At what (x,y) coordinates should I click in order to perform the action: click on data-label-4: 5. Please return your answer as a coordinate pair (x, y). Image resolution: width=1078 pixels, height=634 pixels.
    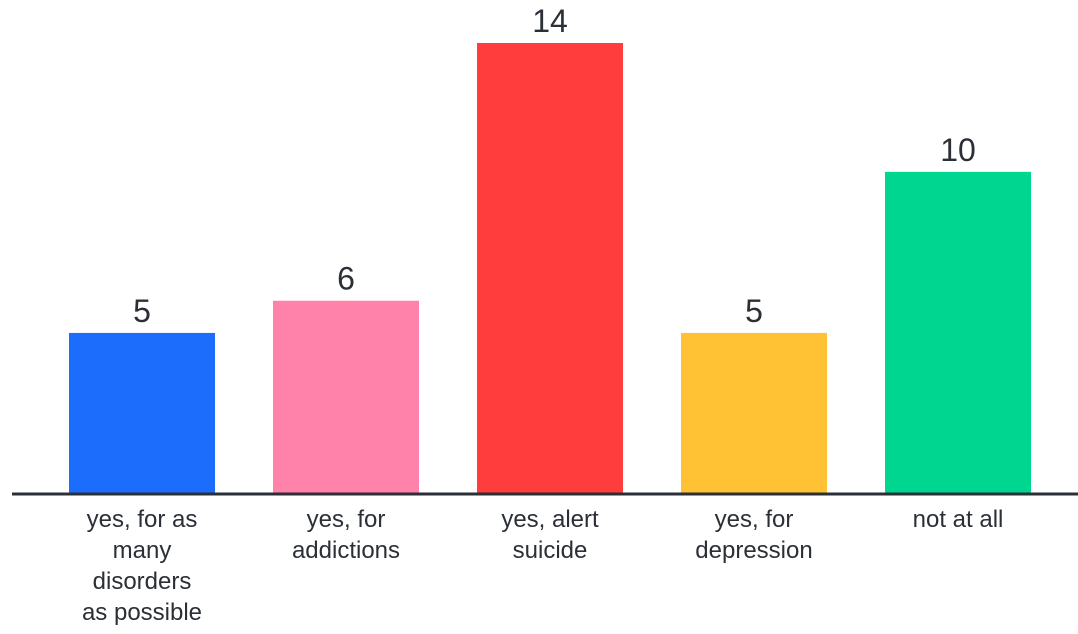
    Looking at the image, I should click on (754, 311).